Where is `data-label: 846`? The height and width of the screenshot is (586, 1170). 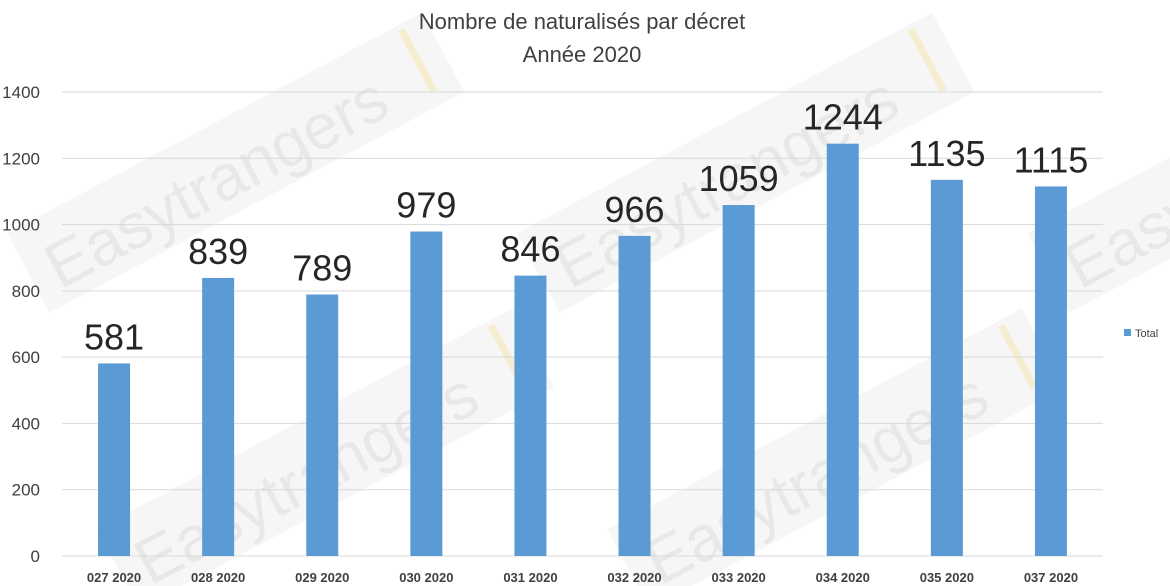 data-label: 846 is located at coordinates (530, 249).